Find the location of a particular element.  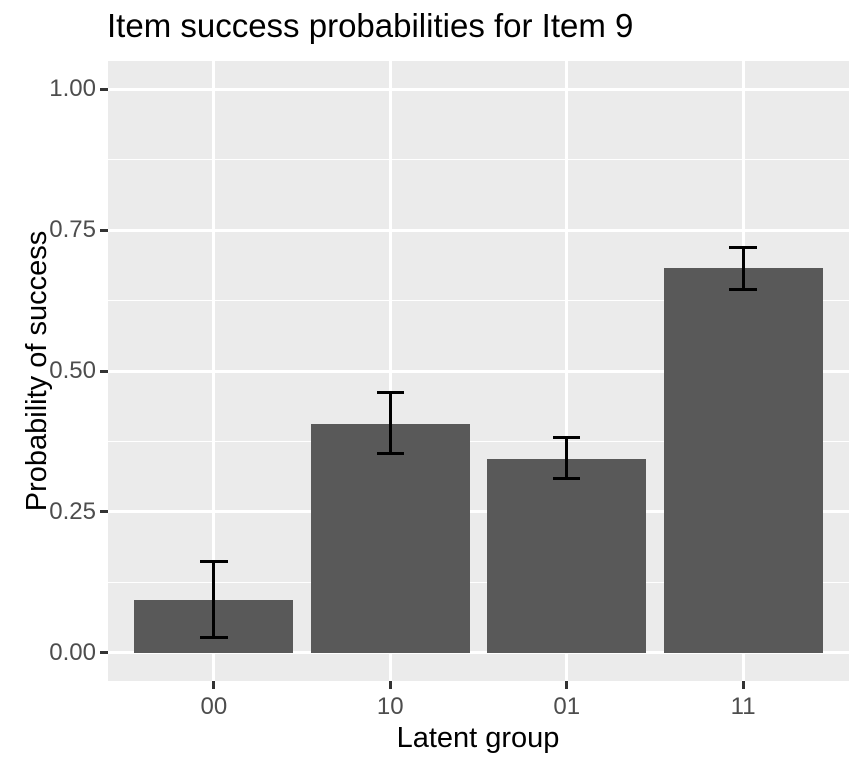

y-tick-label: 0.00 is located at coordinates (72, 652).